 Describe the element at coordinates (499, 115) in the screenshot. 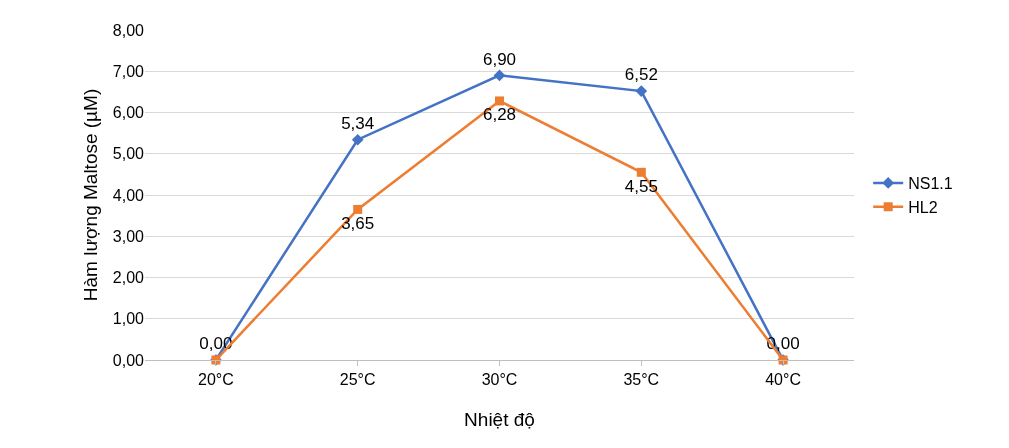

I see `data-label: 6,28` at that location.